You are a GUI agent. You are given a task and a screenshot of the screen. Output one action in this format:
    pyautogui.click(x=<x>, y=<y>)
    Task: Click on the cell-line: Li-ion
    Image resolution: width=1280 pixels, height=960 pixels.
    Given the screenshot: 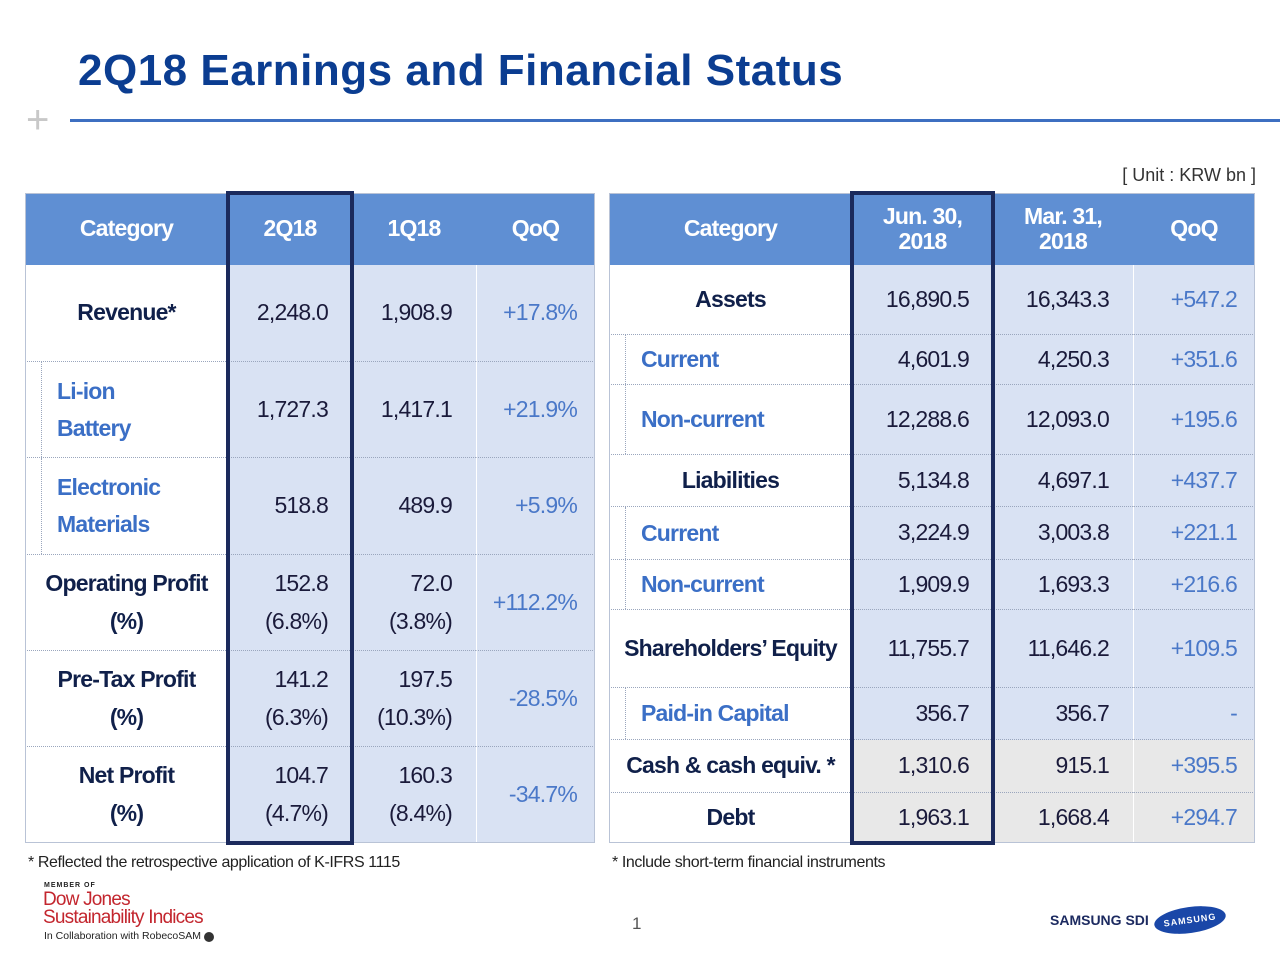 What is the action you would take?
    pyautogui.click(x=86, y=390)
    